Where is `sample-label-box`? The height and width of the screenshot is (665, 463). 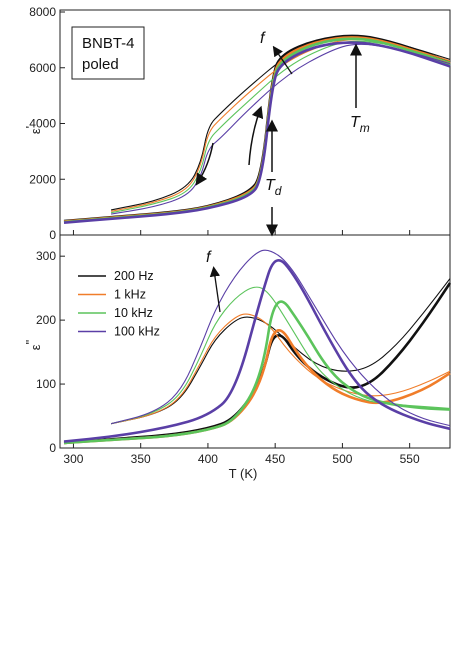 sample-label-box is located at coordinates (108, 53).